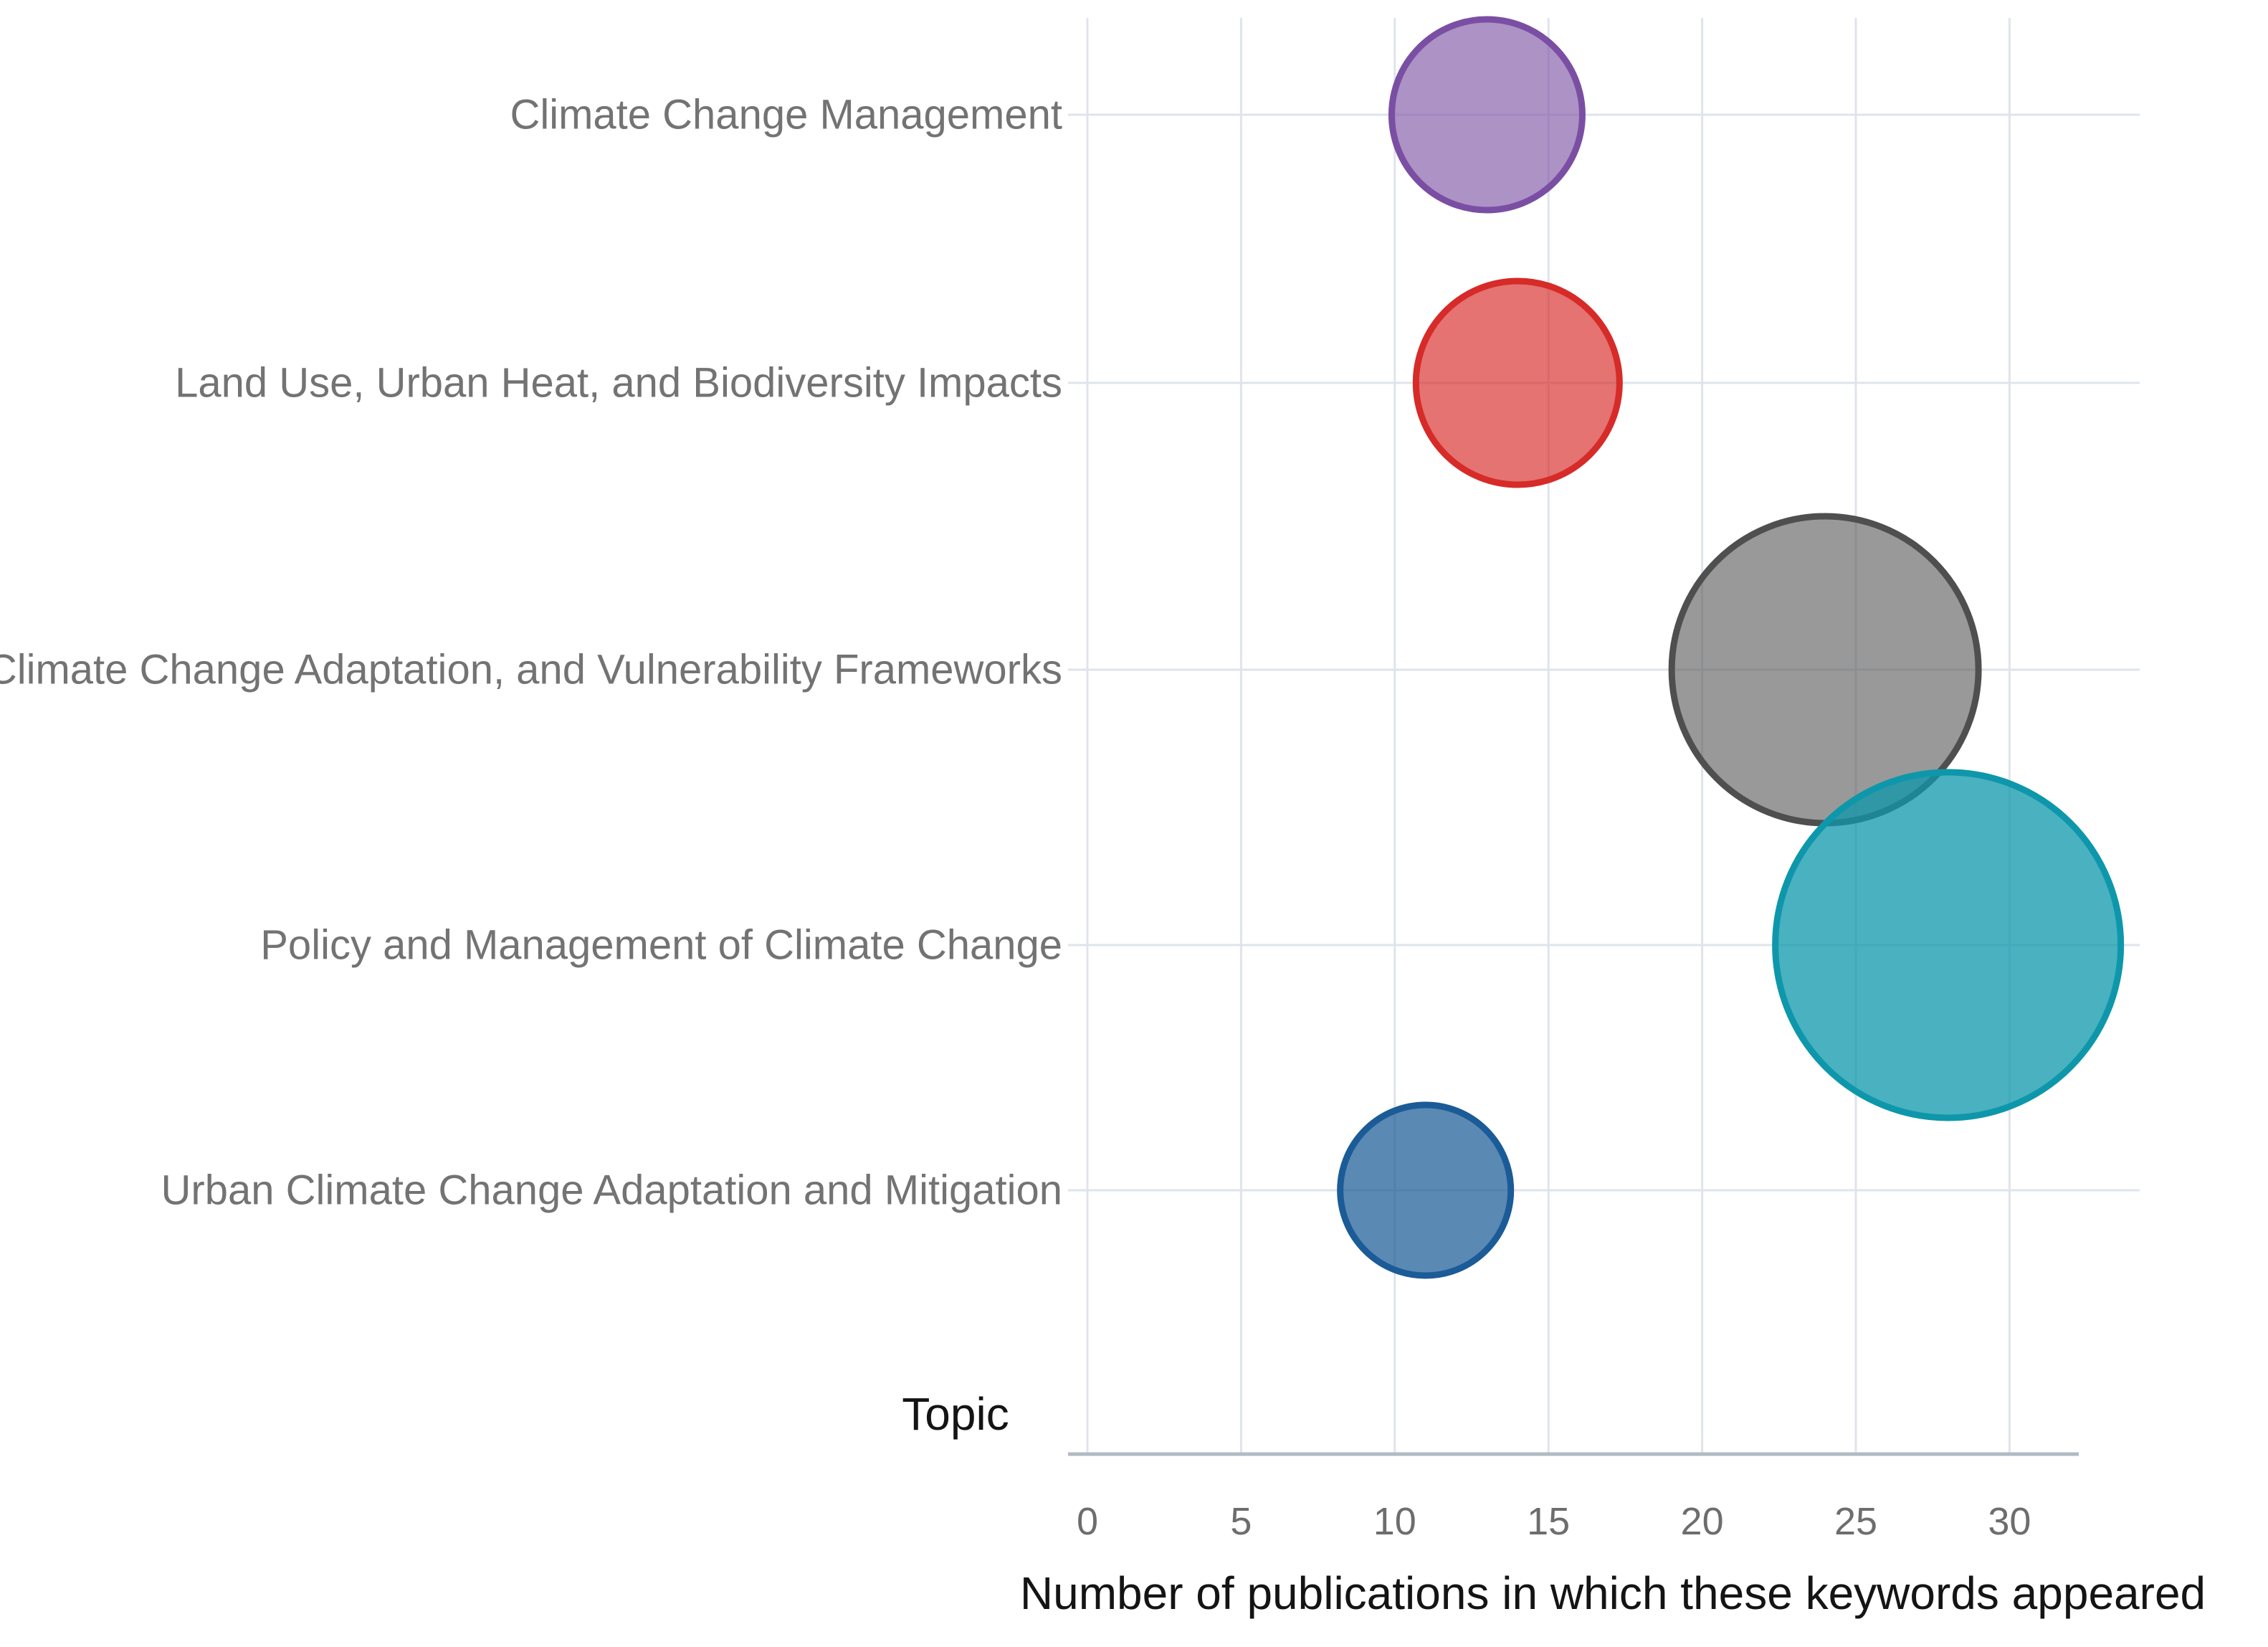  Describe the element at coordinates (661, 945) in the screenshot. I see `y-axis-category-label: Policy and Management of Climate Change` at that location.